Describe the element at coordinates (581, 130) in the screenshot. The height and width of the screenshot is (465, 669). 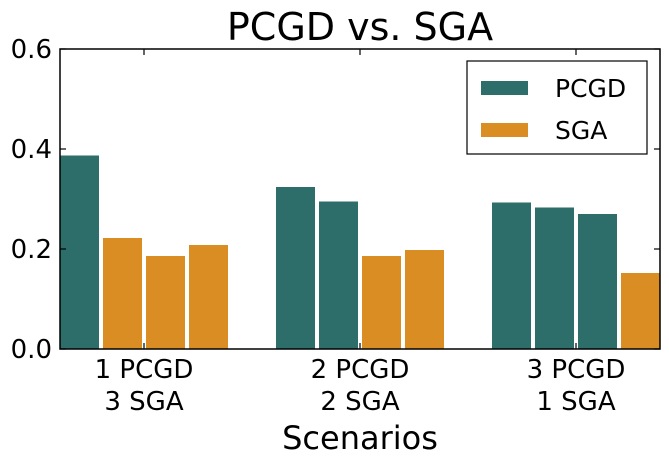
I see `legend-label-sga: SGA` at that location.